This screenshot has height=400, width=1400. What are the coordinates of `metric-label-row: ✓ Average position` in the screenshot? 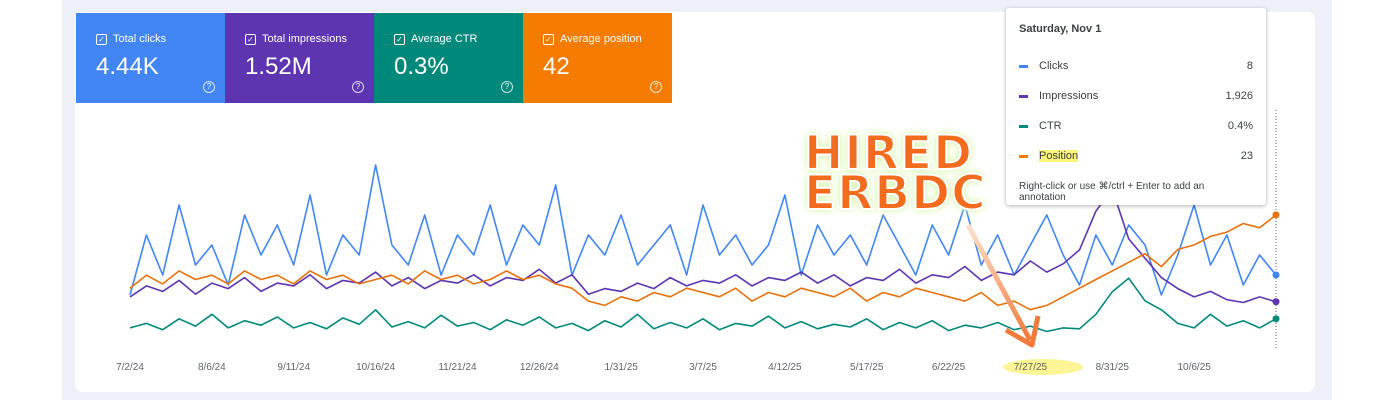 It's located at (607, 39).